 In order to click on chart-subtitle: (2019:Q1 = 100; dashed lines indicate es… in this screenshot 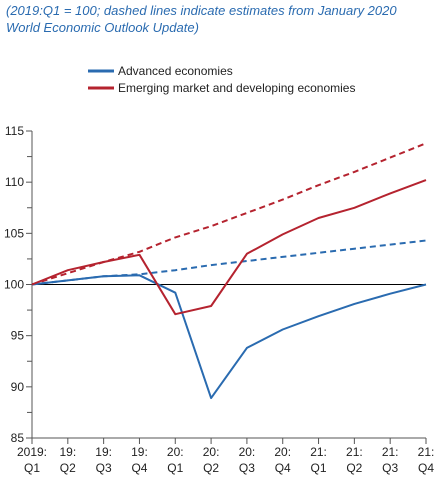, I will do `click(220, 19)`.